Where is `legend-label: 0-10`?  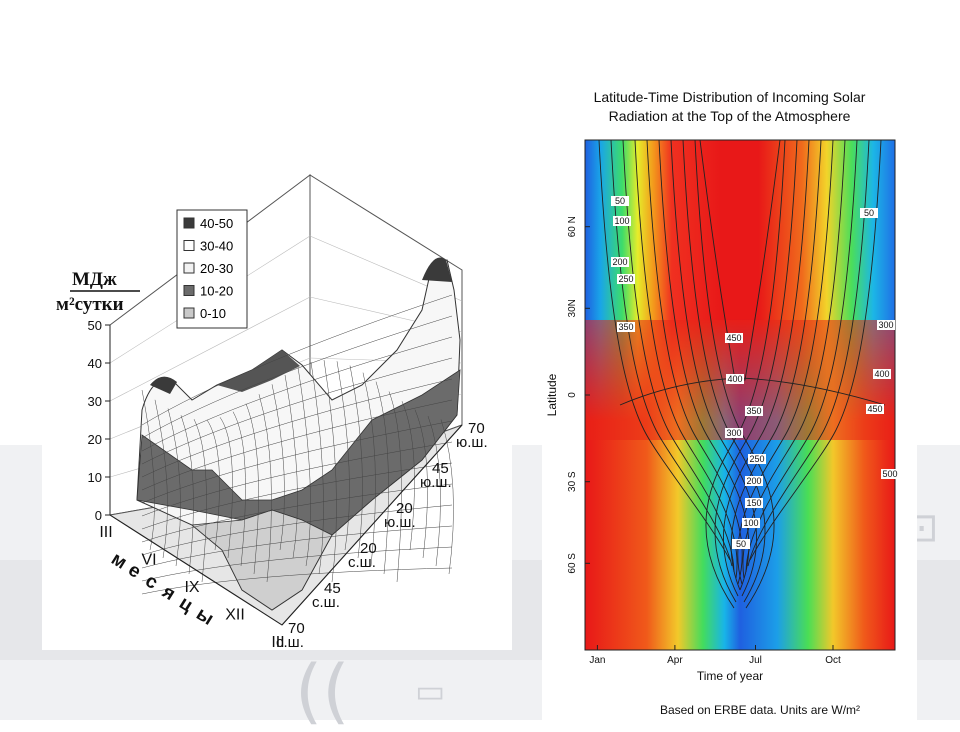 legend-label: 0-10 is located at coordinates (213, 313).